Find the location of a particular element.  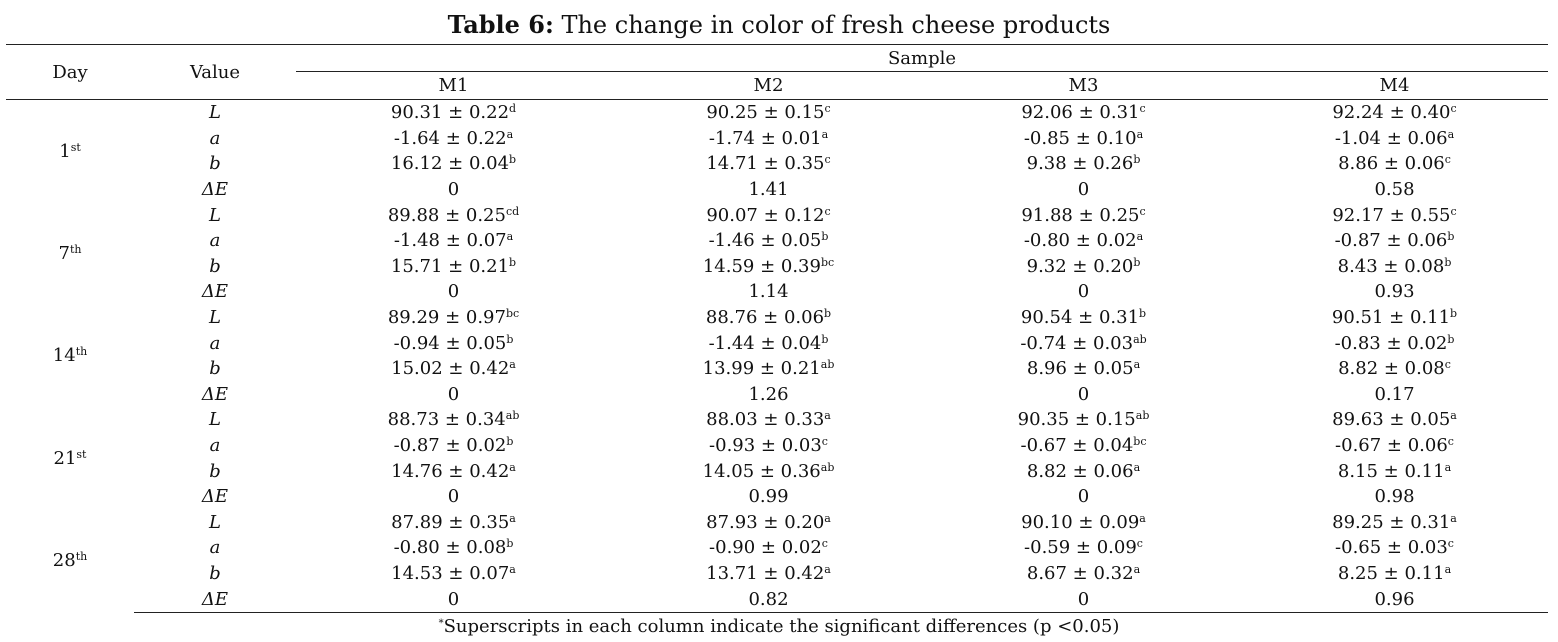

cell-value: 8.82 ± 0.06 is located at coordinates (1080, 471).